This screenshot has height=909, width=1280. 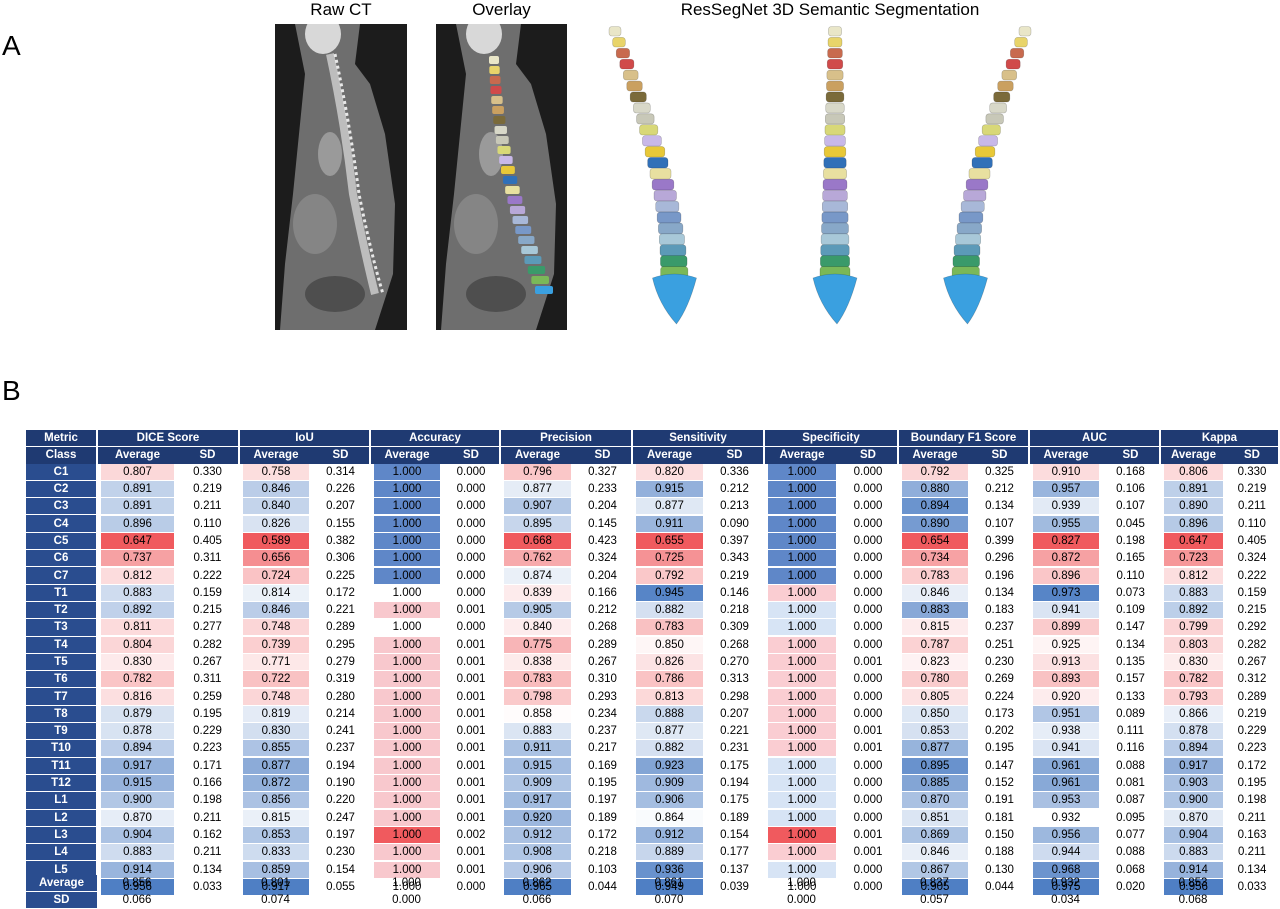 What do you see at coordinates (276, 852) in the screenshot?
I see `average-value: 0.833` at bounding box center [276, 852].